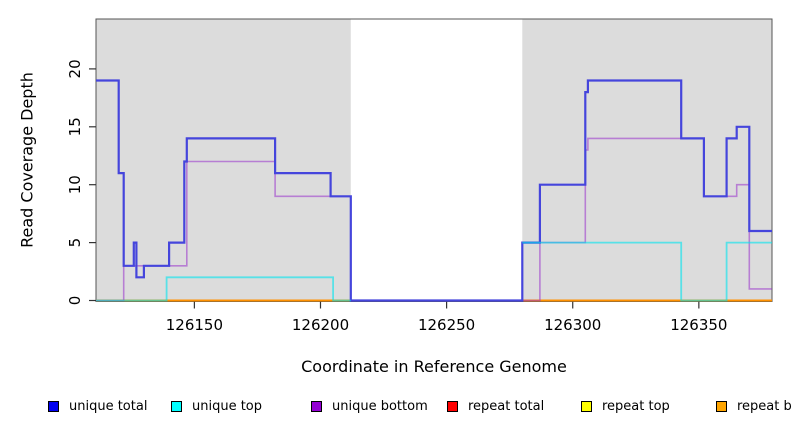 This screenshot has height=432, width=792. Describe the element at coordinates (75, 126) in the screenshot. I see `y-tick-label: 15` at that location.